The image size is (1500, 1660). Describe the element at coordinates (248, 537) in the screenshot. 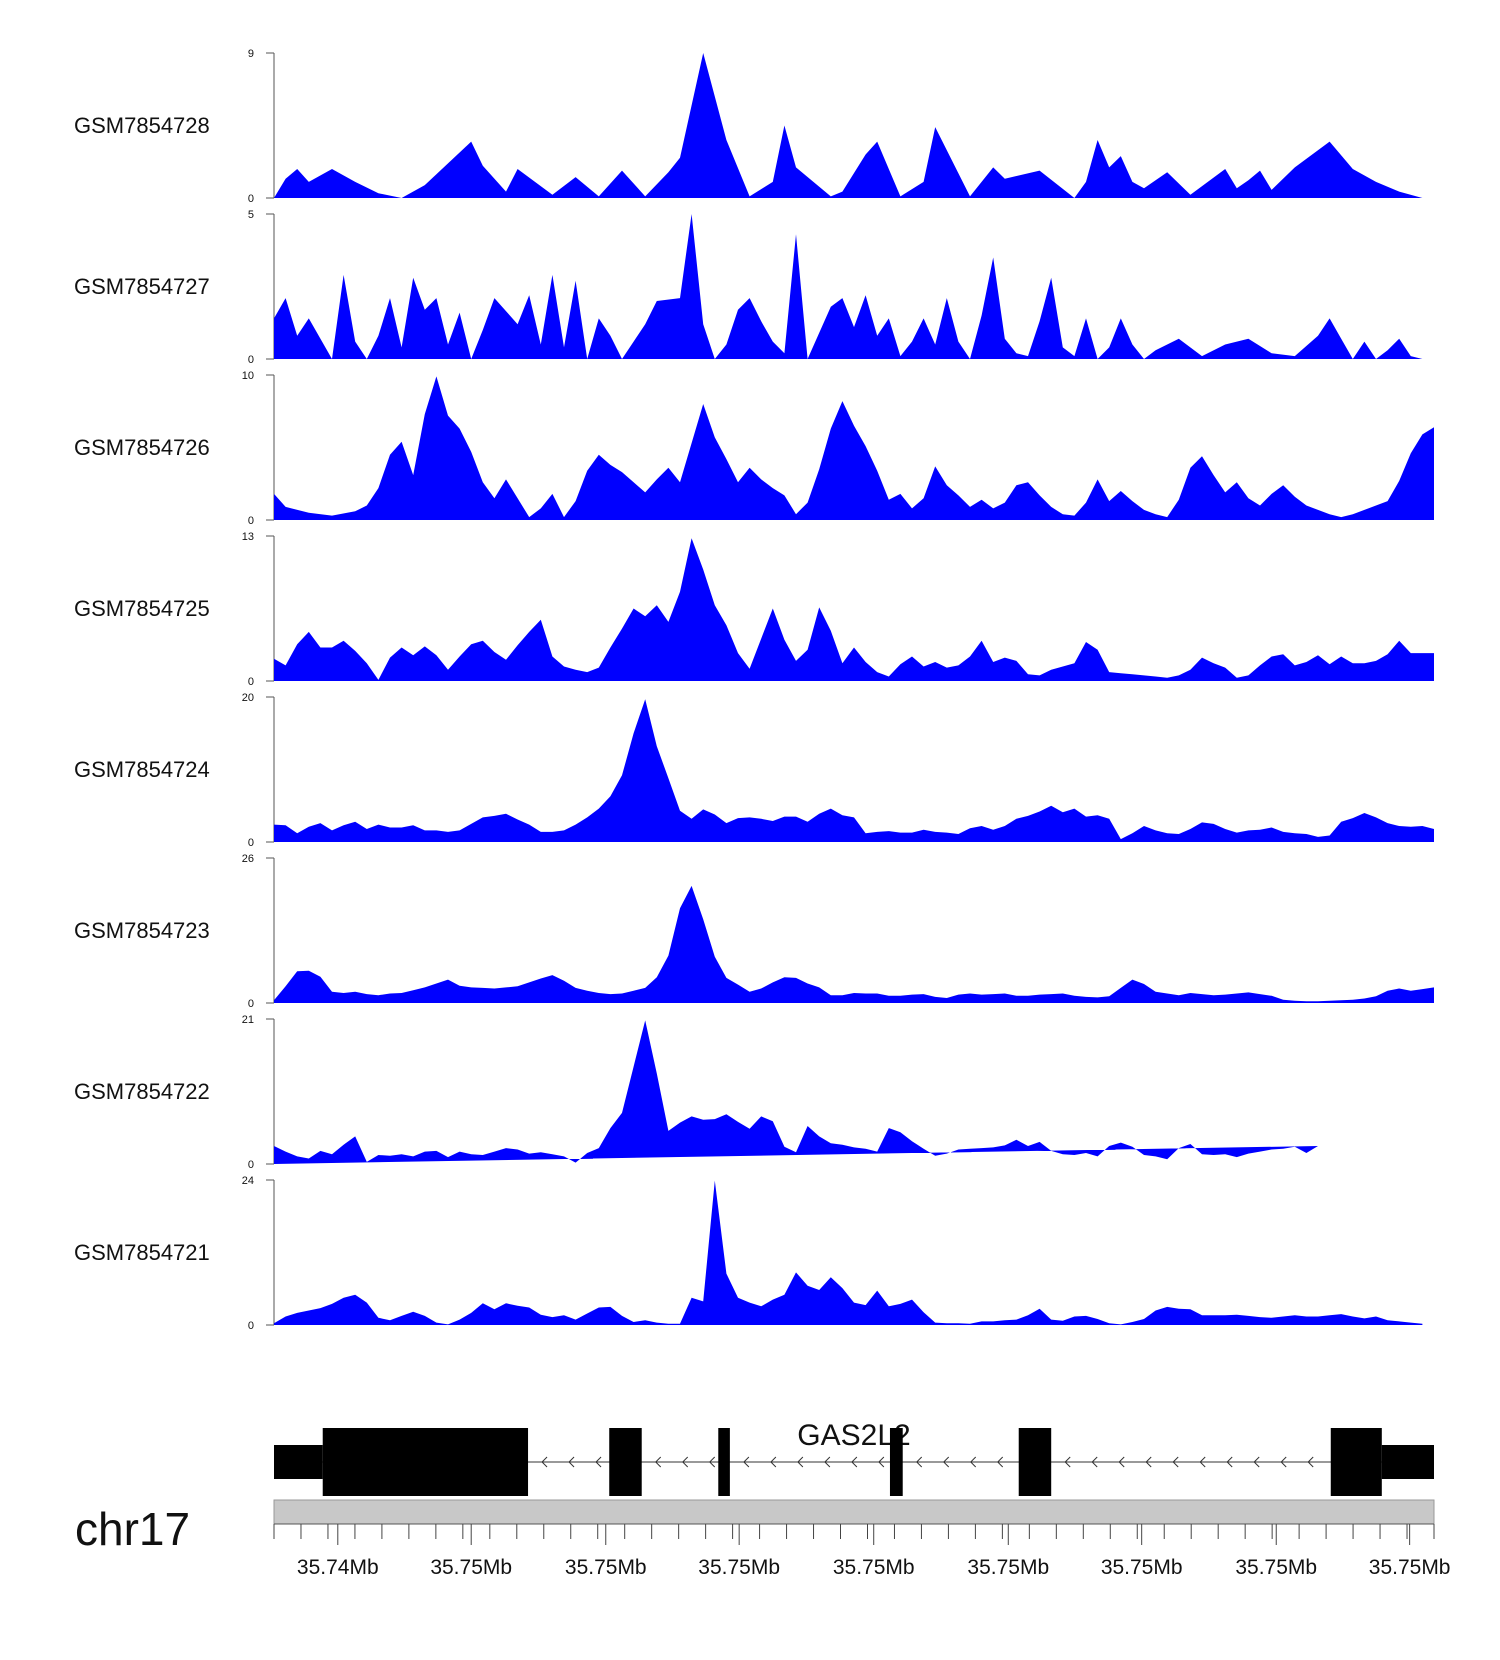

I see `y-max-label: 13` at that location.